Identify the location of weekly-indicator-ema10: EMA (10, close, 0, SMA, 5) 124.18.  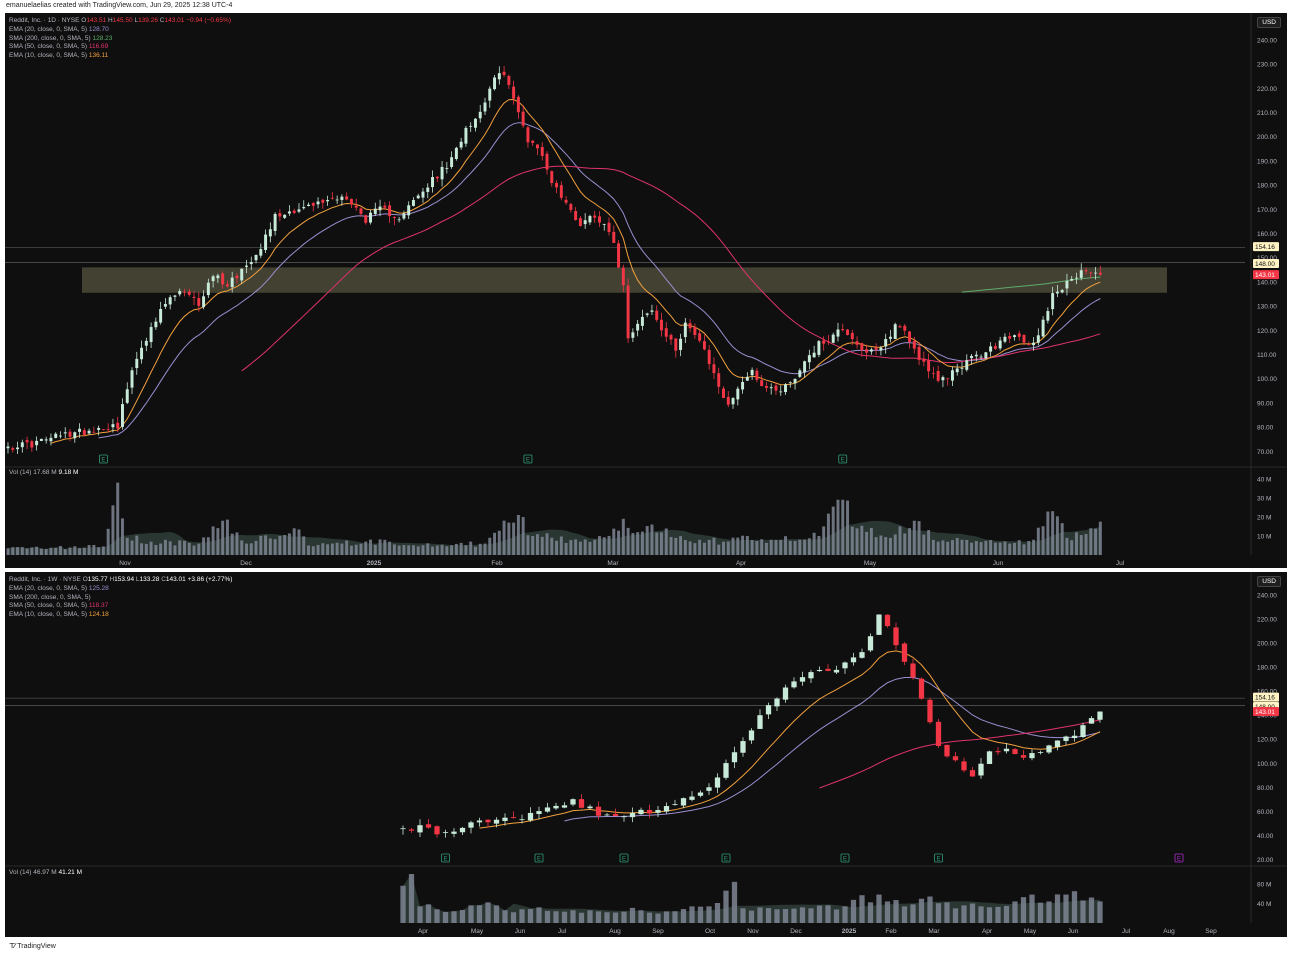
(120, 615).